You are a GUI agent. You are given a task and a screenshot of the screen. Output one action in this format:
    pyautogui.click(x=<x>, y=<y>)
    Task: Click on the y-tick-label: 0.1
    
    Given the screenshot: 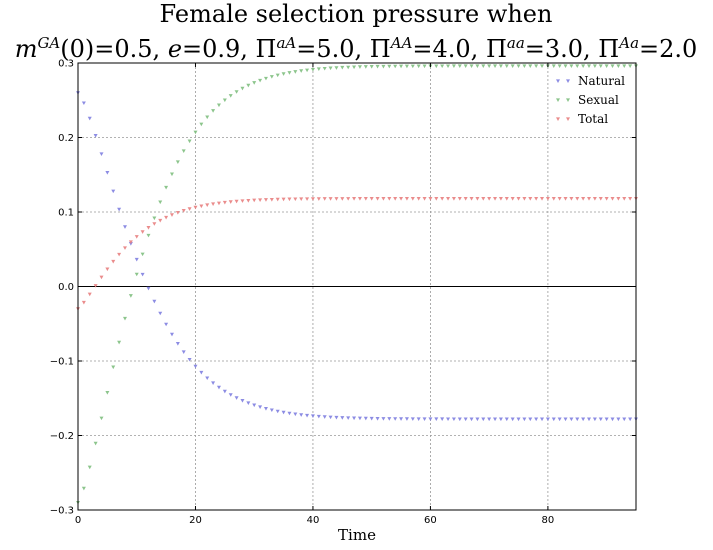 What is the action you would take?
    pyautogui.click(x=66, y=213)
    